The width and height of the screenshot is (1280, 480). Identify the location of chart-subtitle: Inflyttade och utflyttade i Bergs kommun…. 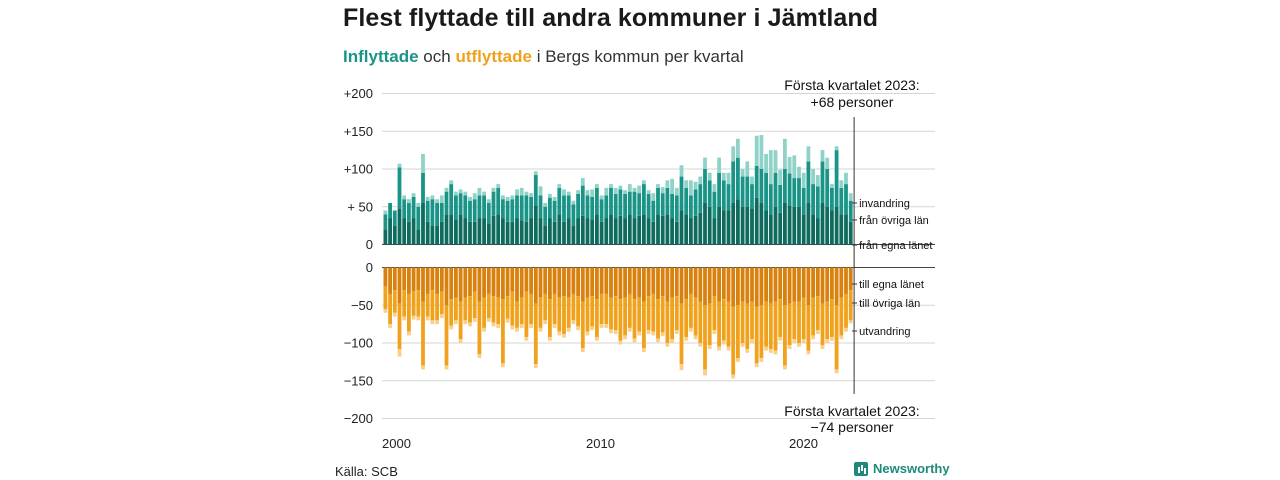
(543, 57).